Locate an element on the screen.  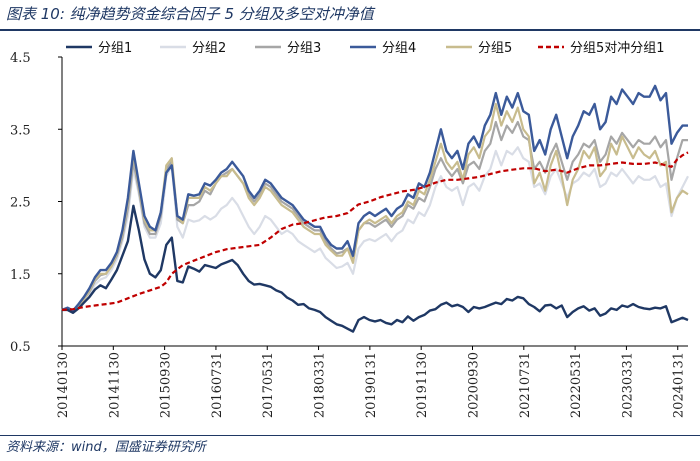
x-tick-label: 20191130 is located at coordinates (422, 385).